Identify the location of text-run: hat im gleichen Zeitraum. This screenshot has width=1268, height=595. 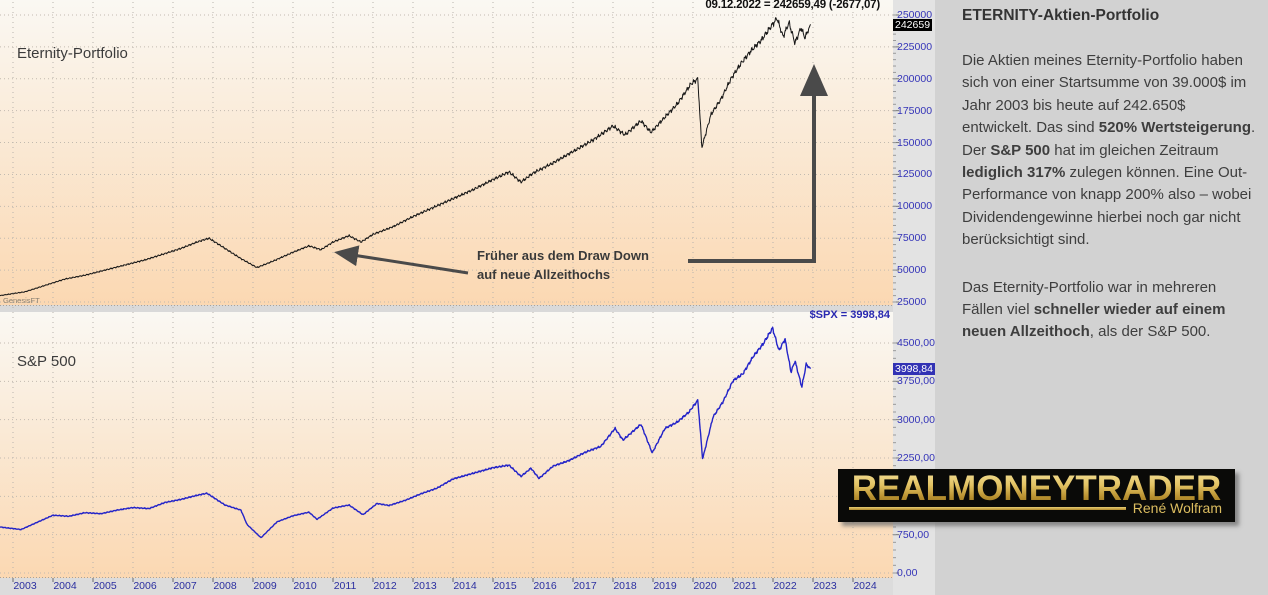
(1134, 150).